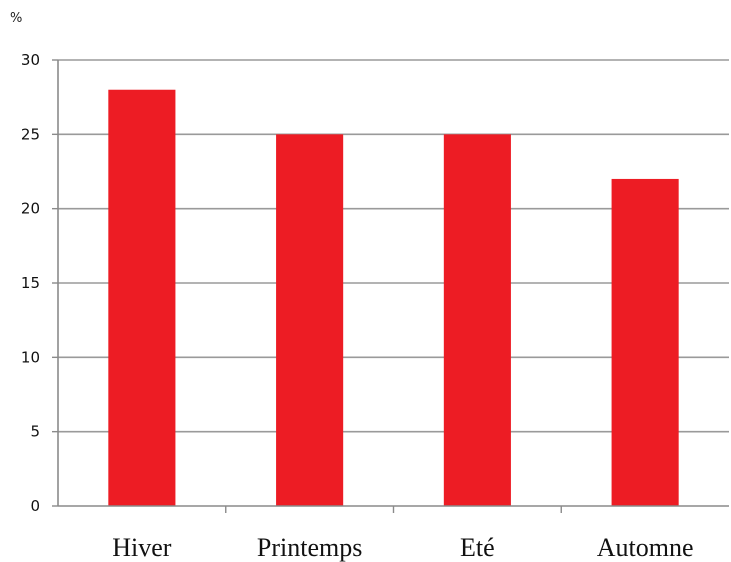  Describe the element at coordinates (30, 209) in the screenshot. I see `y-tick-label-20: 20` at that location.